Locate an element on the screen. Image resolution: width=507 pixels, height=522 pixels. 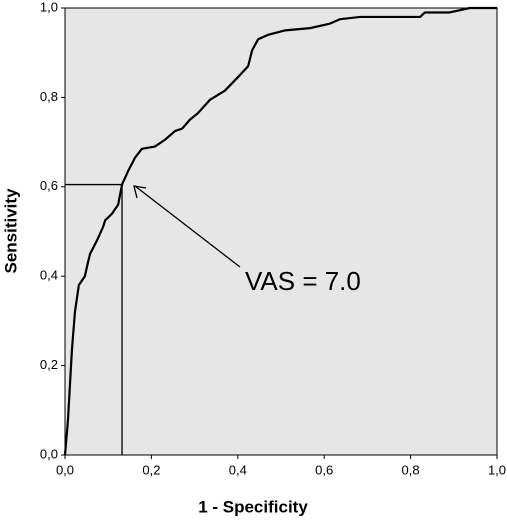
x-tick-label: 0,4 is located at coordinates (238, 469).